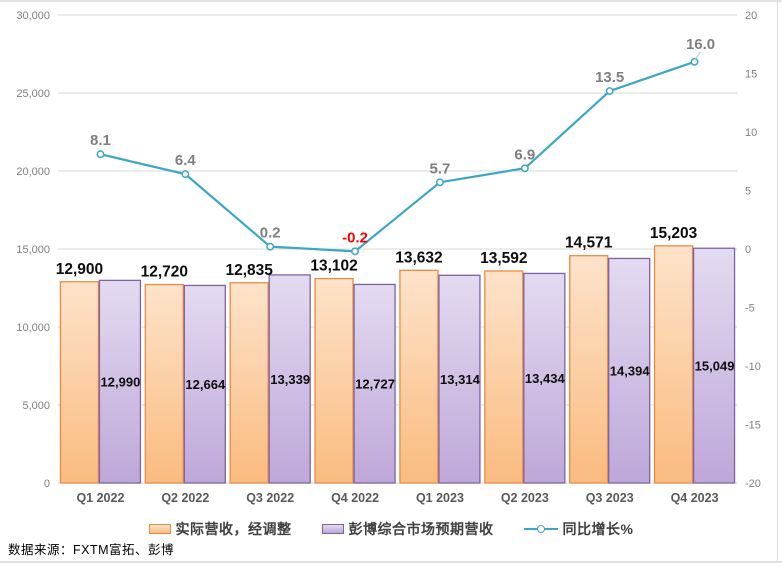  I want to click on y-axis-left-tick-label: 0, so click(47, 484).